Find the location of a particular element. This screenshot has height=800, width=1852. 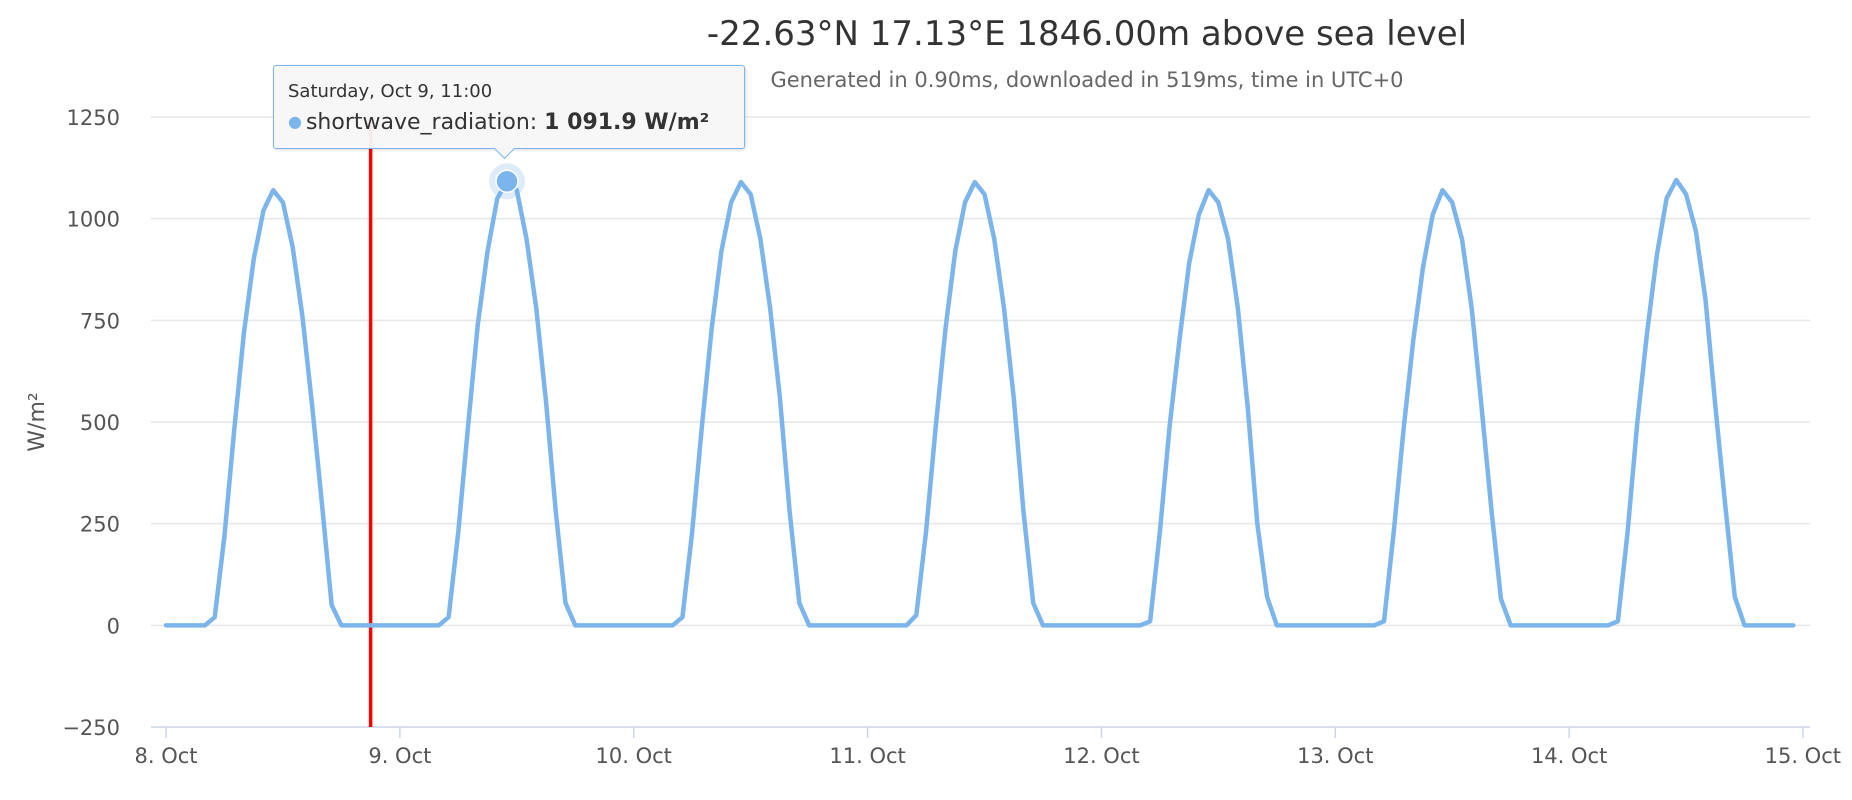

y-tick-label: 500 is located at coordinates (100, 423).